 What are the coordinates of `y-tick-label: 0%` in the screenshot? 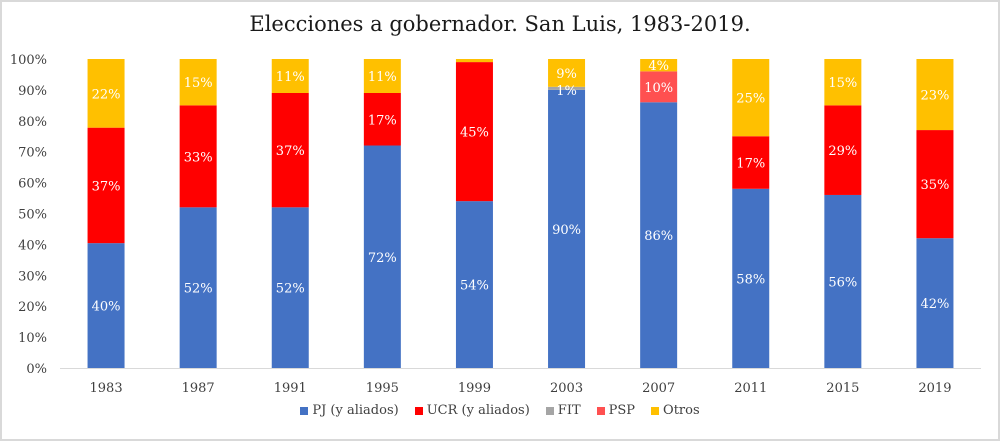 It's located at (36, 369).